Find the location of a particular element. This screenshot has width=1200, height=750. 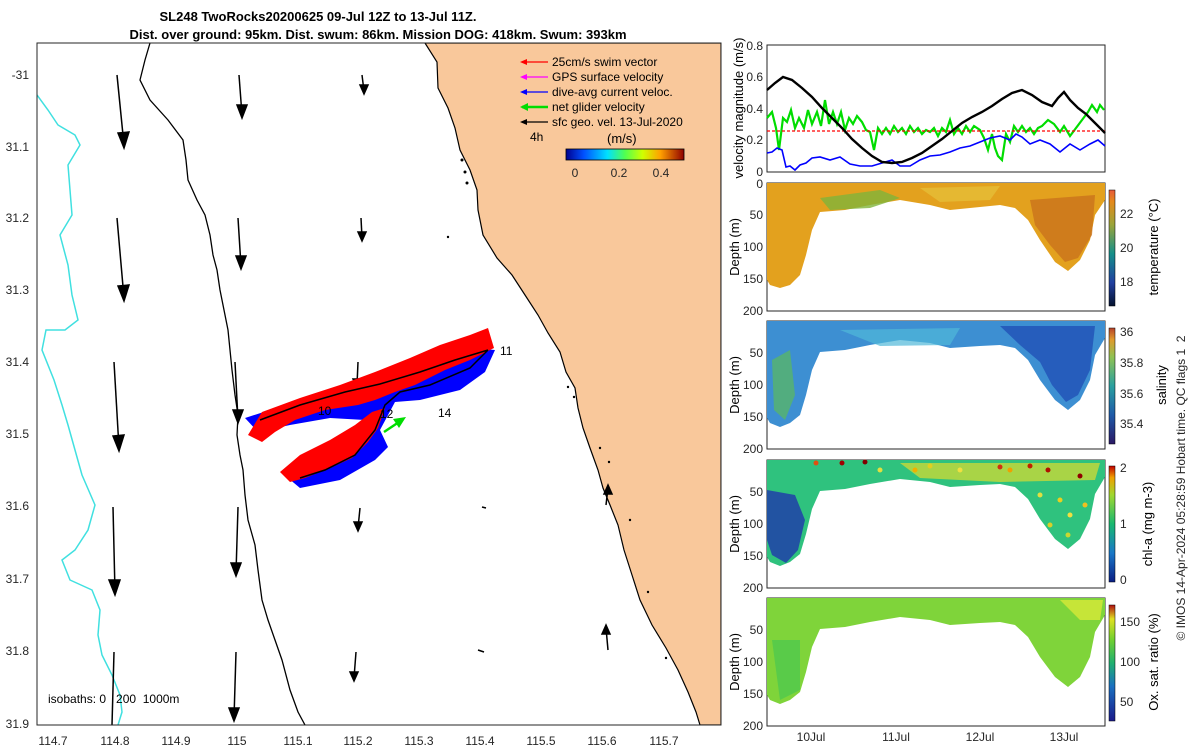

isobath-label: isobaths: 0 200 1000m is located at coordinates (113, 699).